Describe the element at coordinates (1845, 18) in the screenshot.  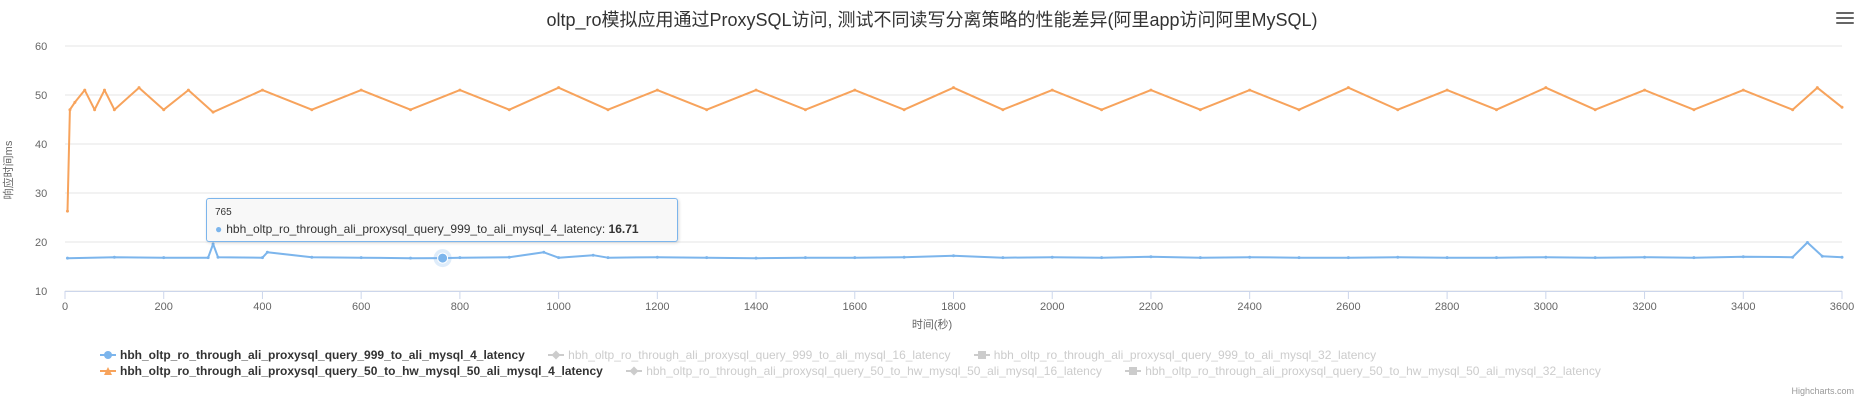
I see `context-menu-button` at that location.